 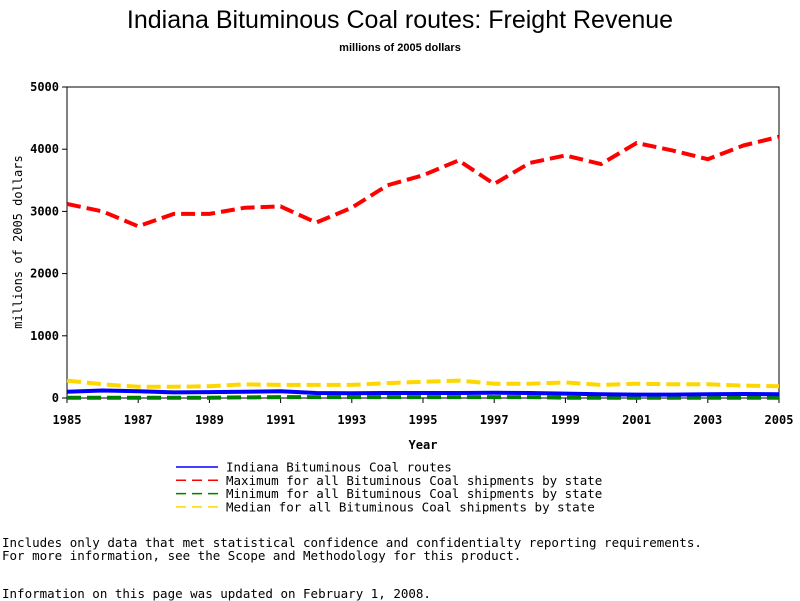 What do you see at coordinates (55, 398) in the screenshot?
I see `y-tick-label: 0` at bounding box center [55, 398].